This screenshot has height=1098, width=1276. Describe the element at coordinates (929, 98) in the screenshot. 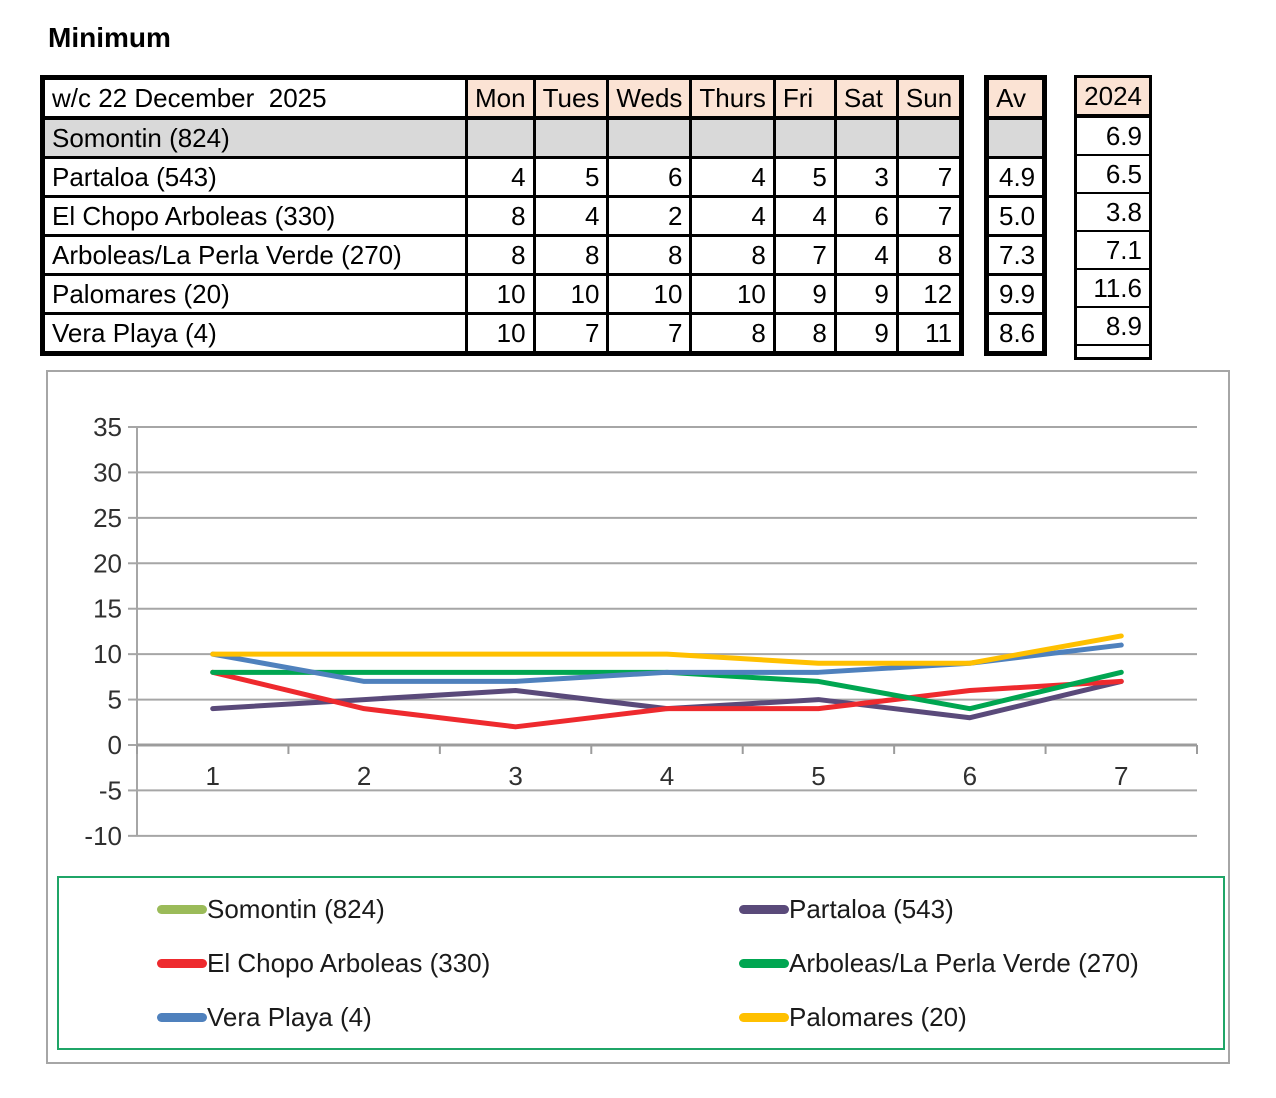

I see `day-header-sun: Sun` at that location.